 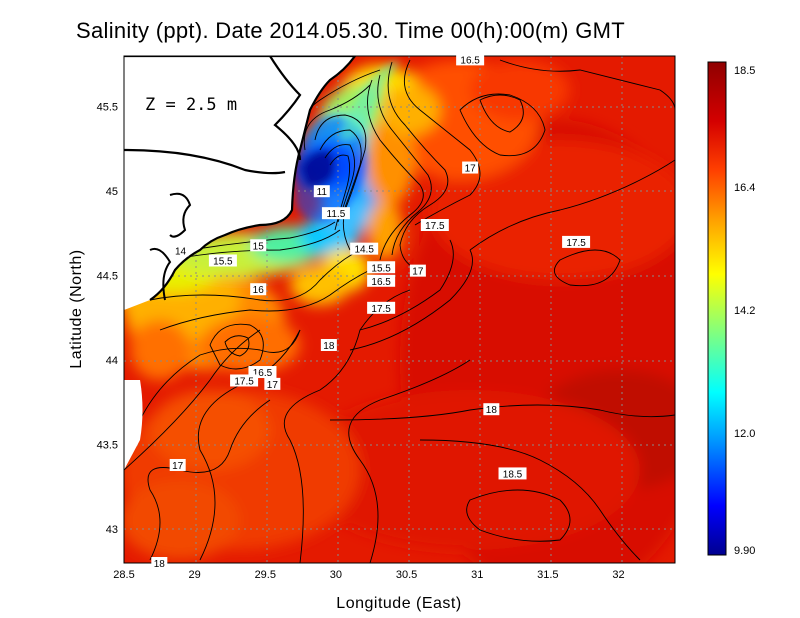 I want to click on colorbar-tick-label: 9.90, so click(x=744, y=551).